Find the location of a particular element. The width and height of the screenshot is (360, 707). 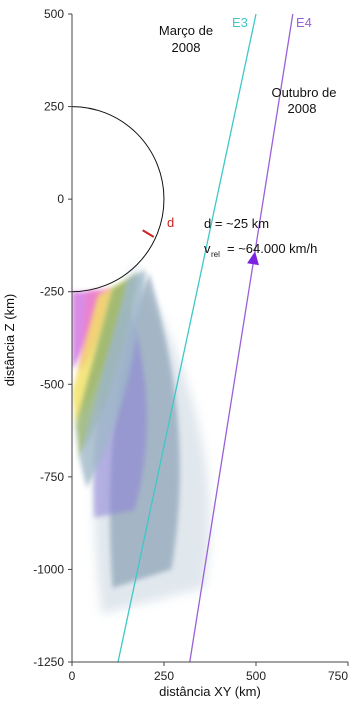

x-tick-label: 500 is located at coordinates (256, 676).